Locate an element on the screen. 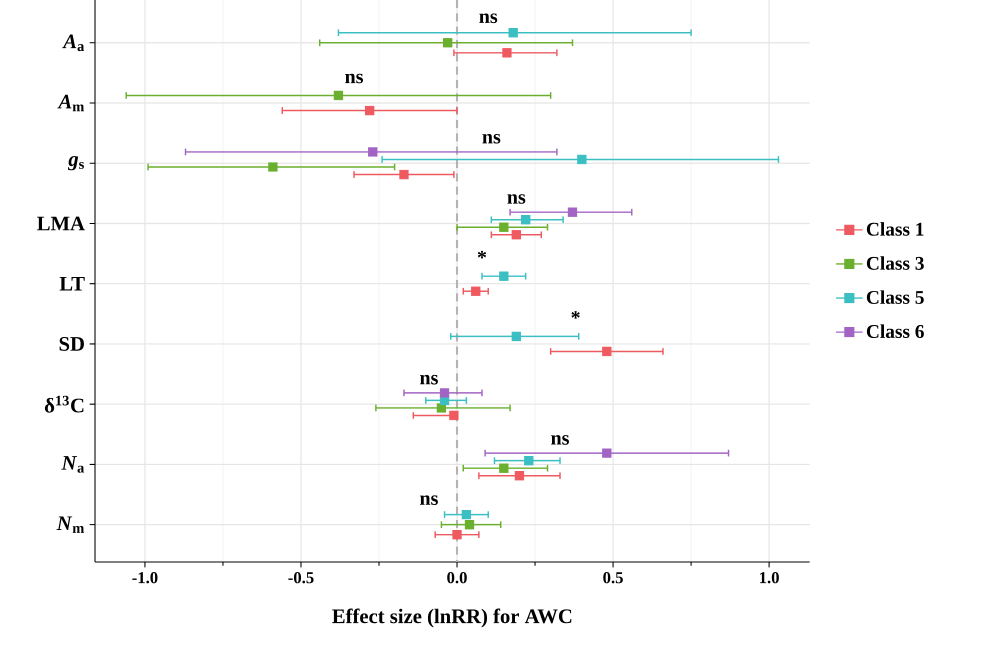  x-axis-title: Effect size (lnRR) for AWC is located at coordinates (452, 618).